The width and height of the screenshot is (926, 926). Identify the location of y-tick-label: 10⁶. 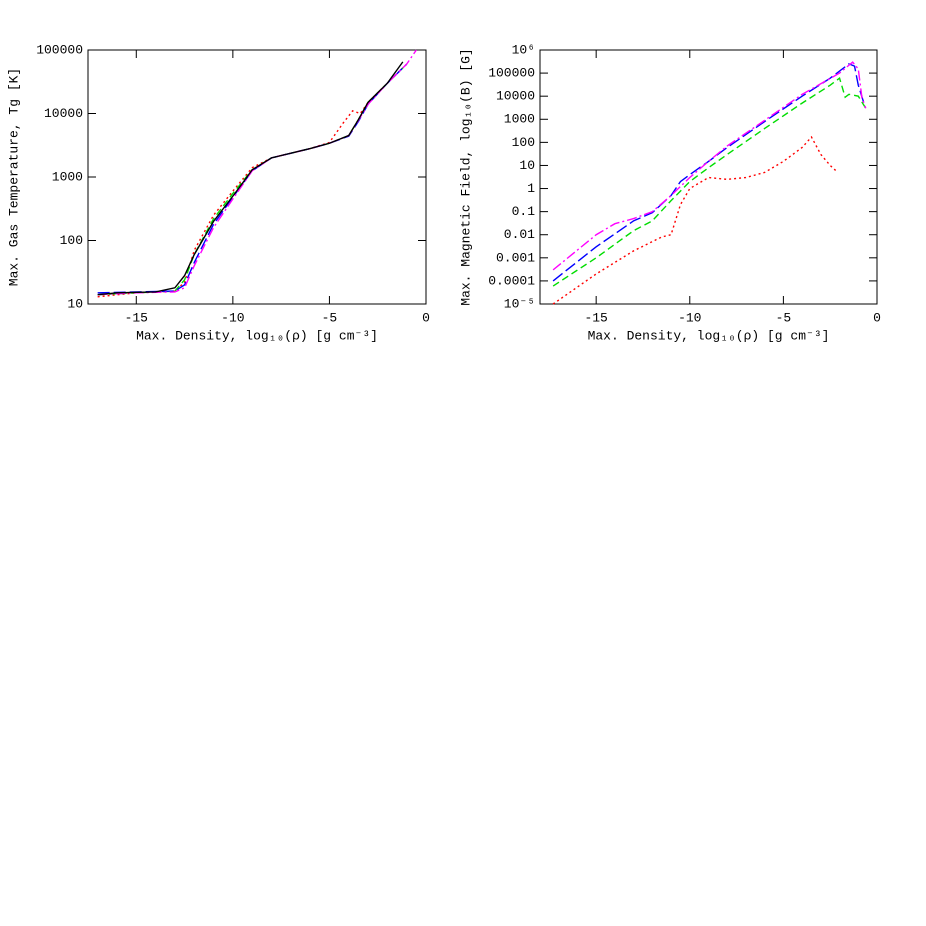
(523, 49).